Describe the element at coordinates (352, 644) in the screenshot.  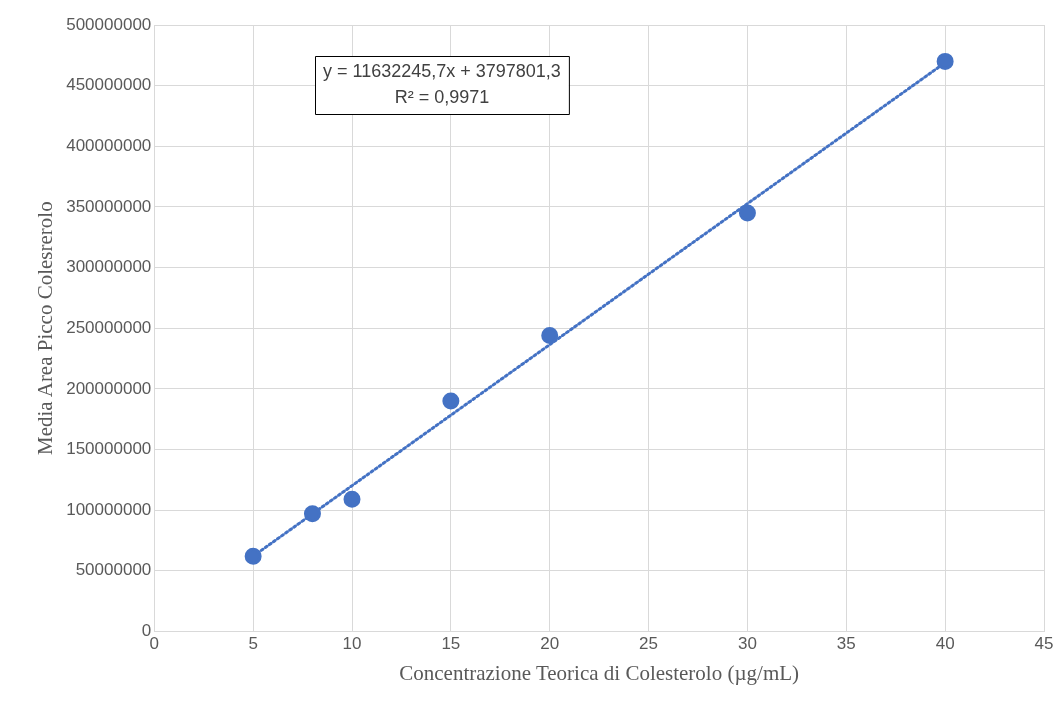
I see `x-tick-label: 10` at that location.